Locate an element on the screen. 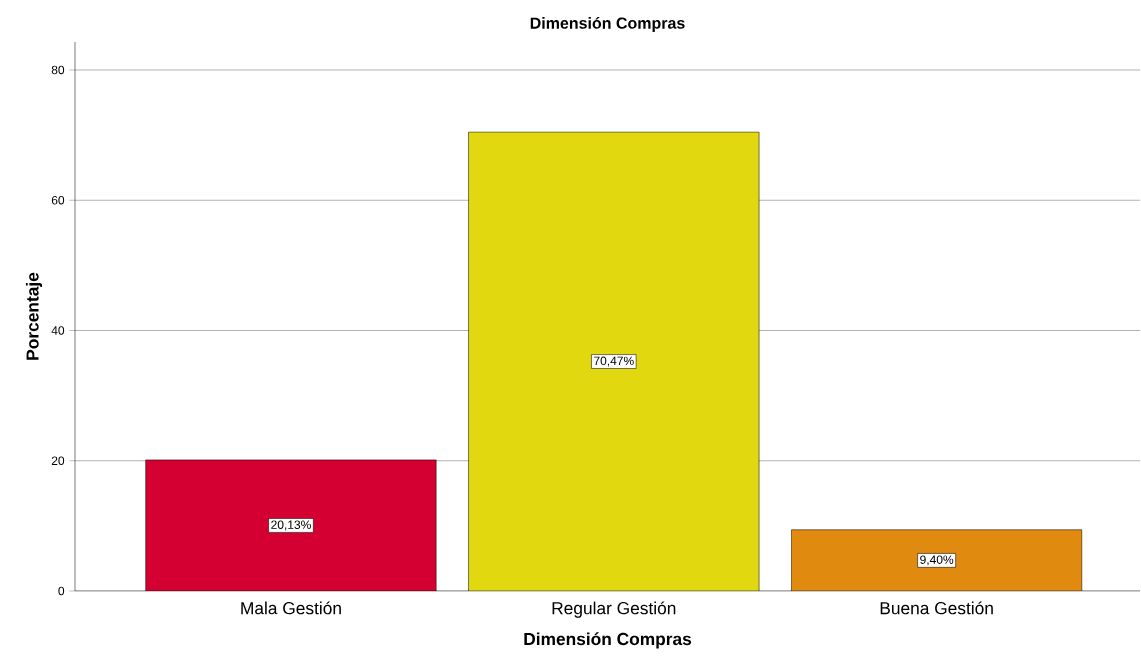  x-tick-label: Mala Gestión is located at coordinates (291, 608).